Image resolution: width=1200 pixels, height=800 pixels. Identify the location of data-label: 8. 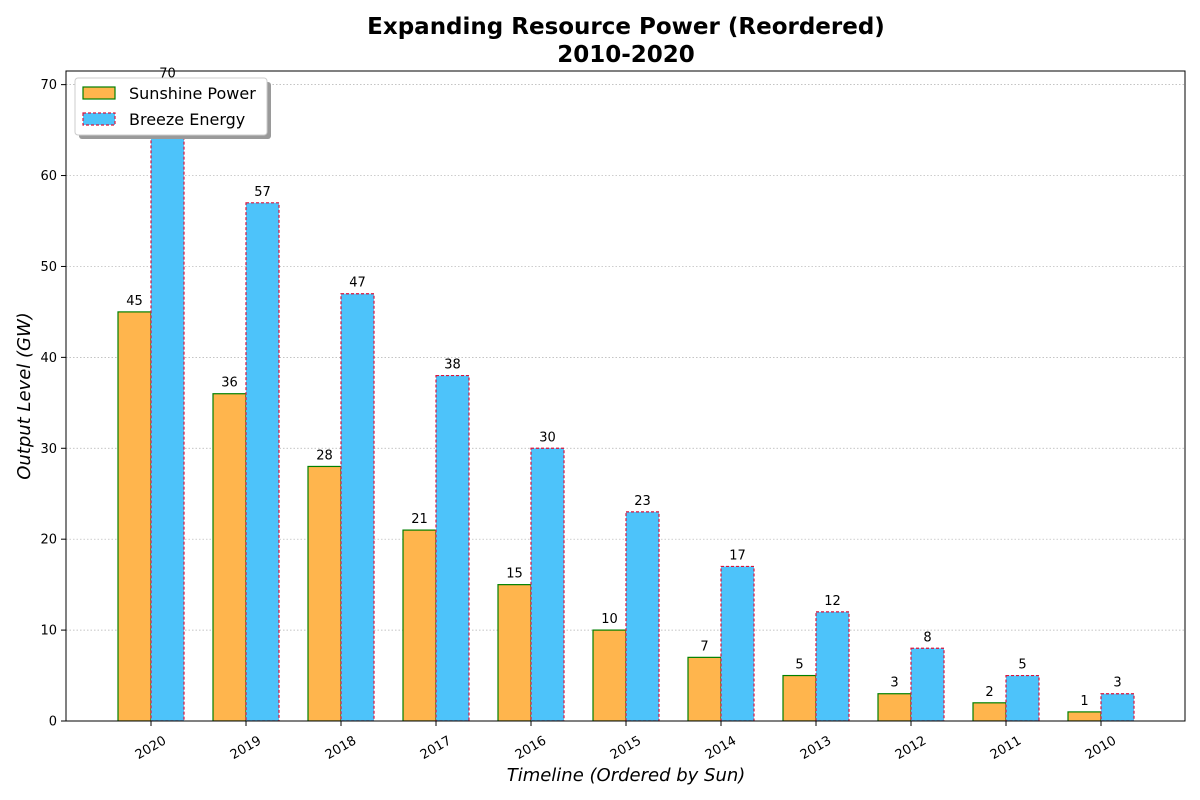
(927, 637).